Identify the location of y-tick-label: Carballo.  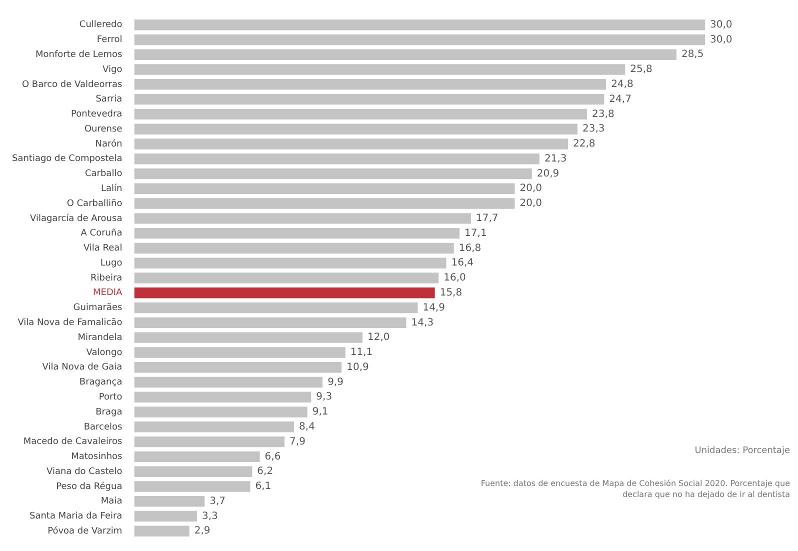
(103, 174).